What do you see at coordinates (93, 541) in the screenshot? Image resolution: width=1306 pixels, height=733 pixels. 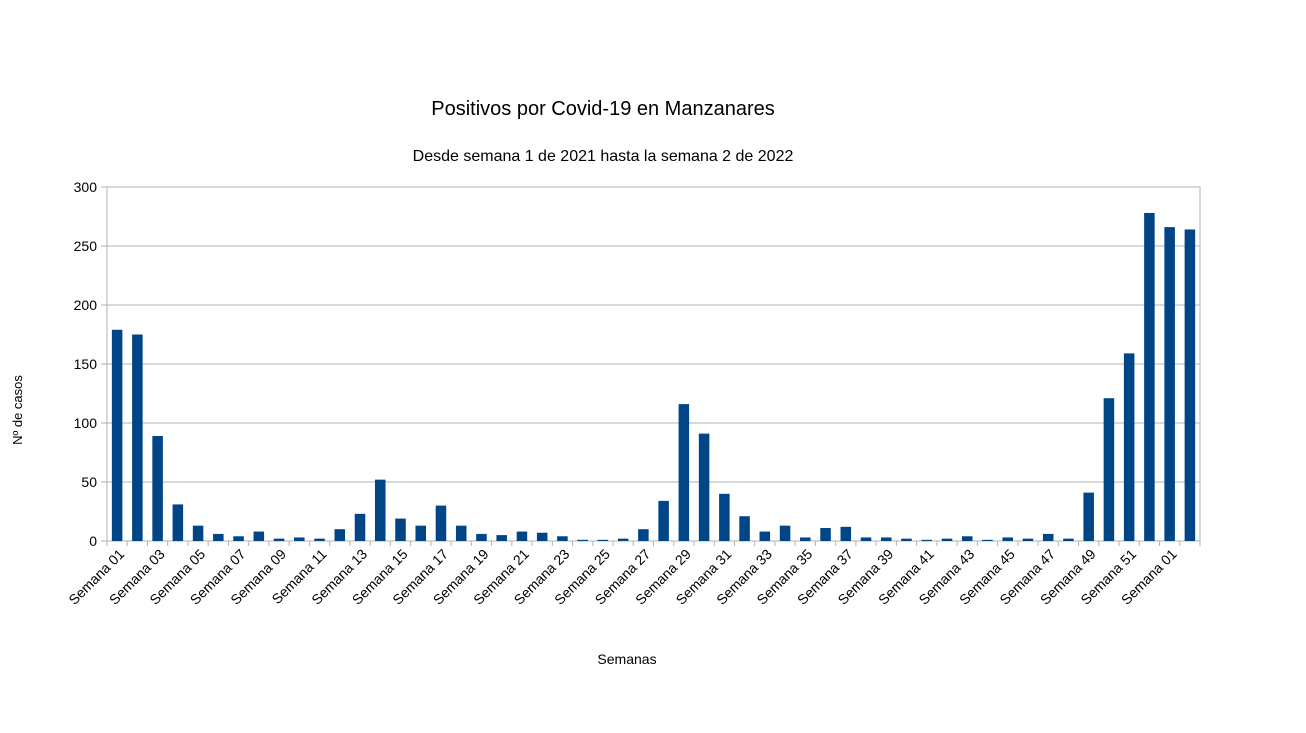 I see `y-tick-label: 0` at bounding box center [93, 541].